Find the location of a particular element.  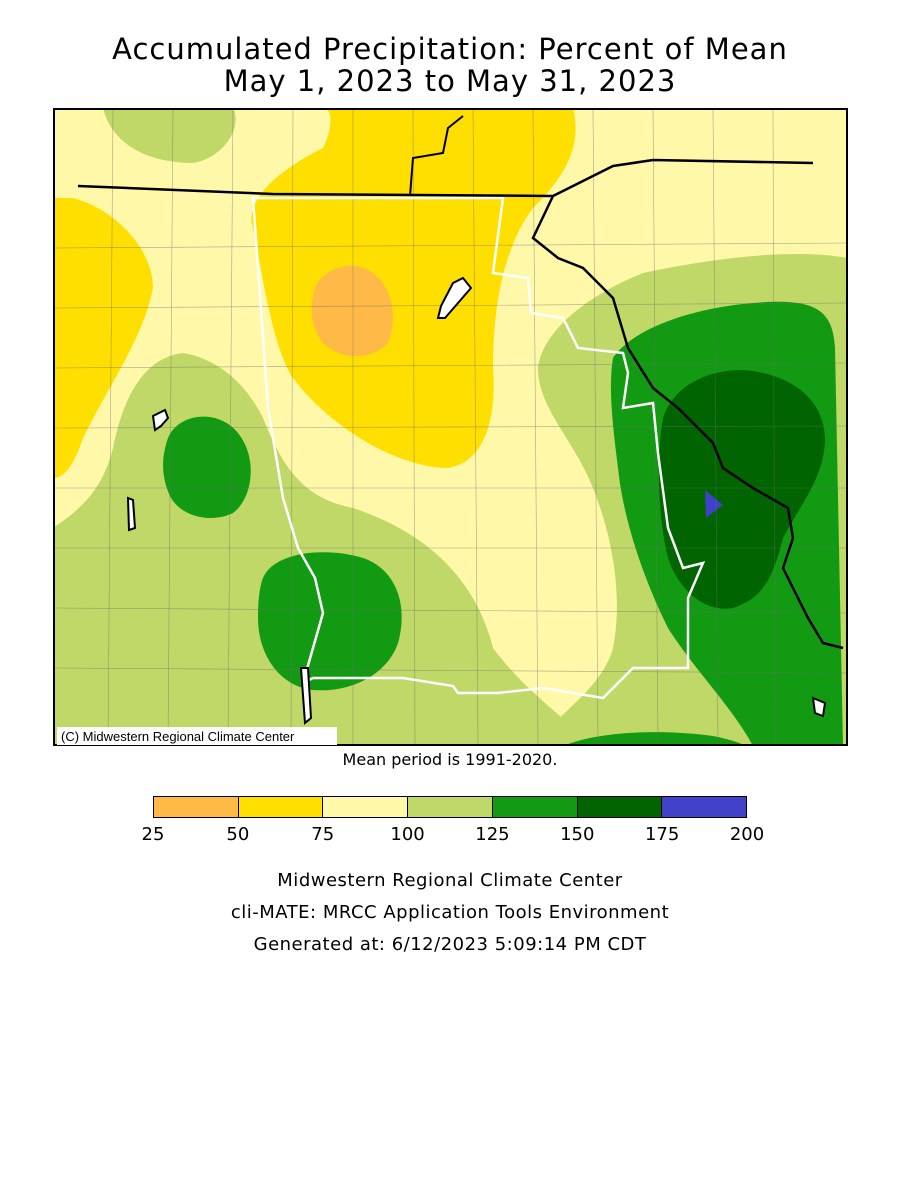

zone-125-150-south-edge is located at coordinates (654, 739).